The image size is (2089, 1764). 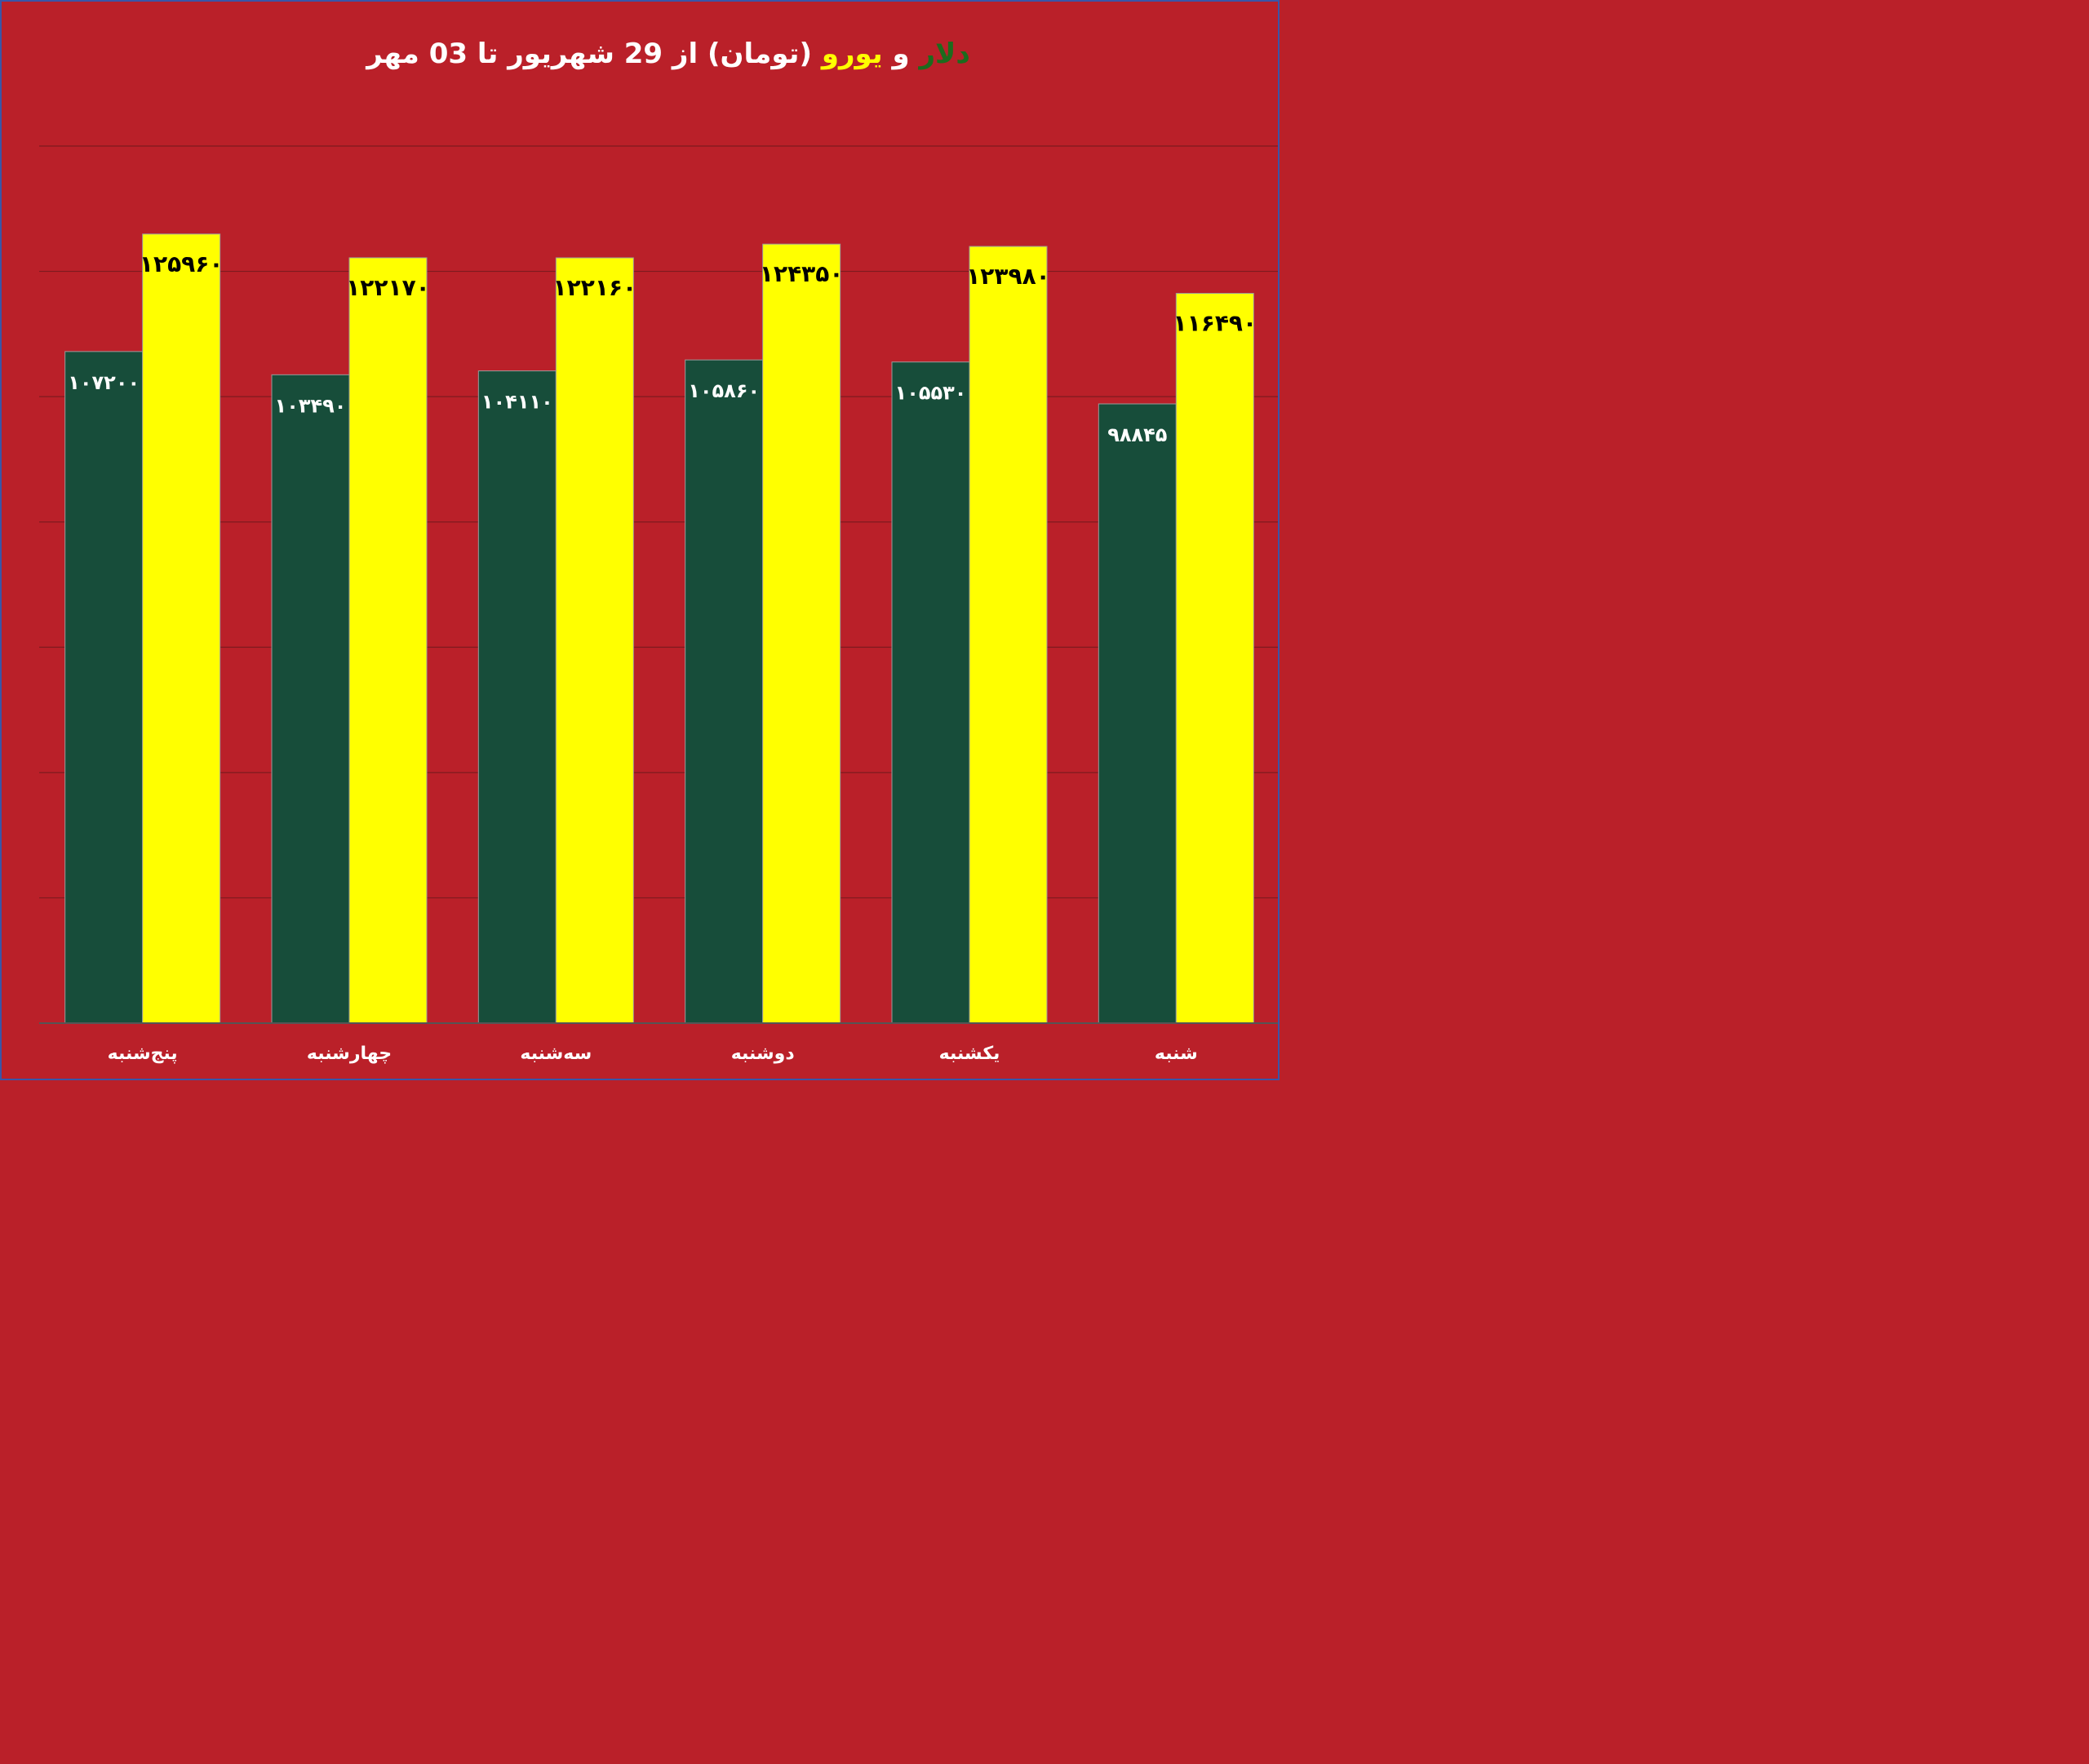 What do you see at coordinates (763, 1054) in the screenshot?
I see `x-tick-label: دوشنبه` at bounding box center [763, 1054].